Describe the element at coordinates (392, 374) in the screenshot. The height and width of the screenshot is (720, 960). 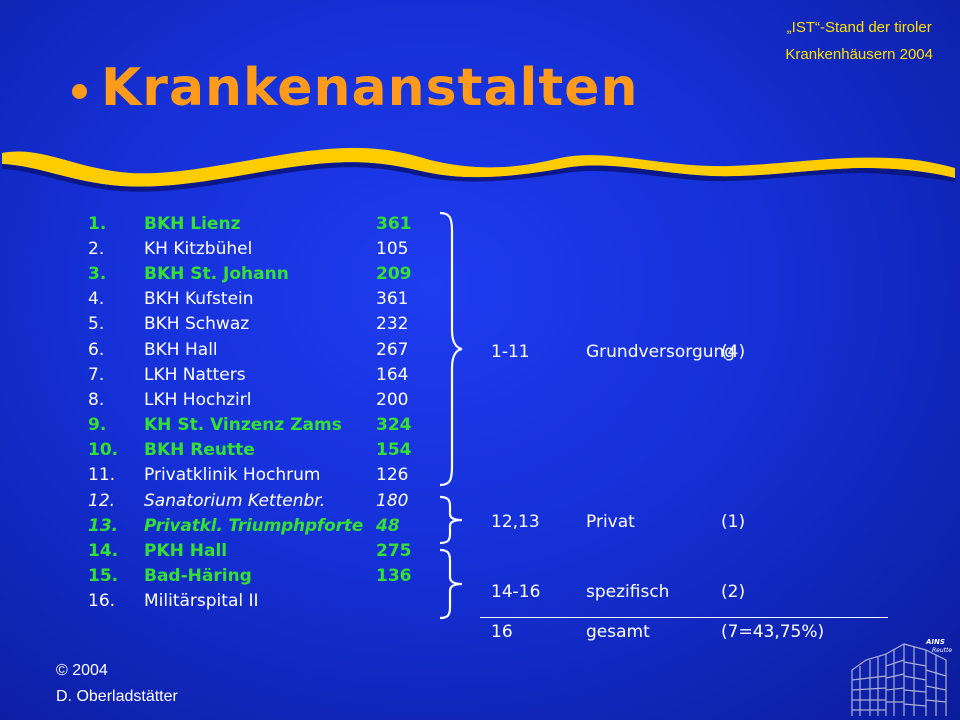
I see `item-beds: 164` at that location.